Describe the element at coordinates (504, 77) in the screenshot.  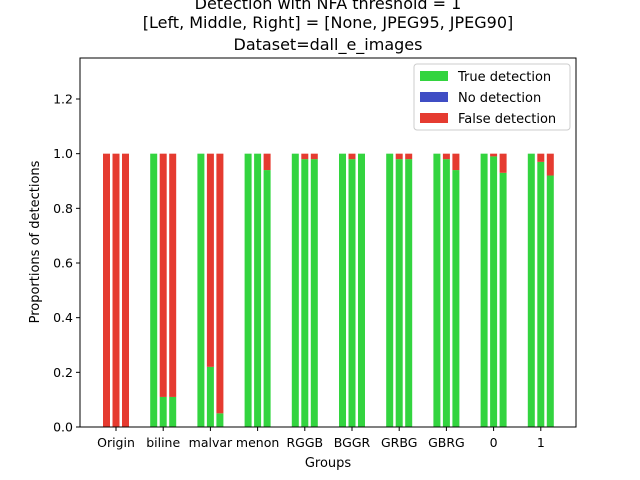
I see `legend-label: True detection` at that location.